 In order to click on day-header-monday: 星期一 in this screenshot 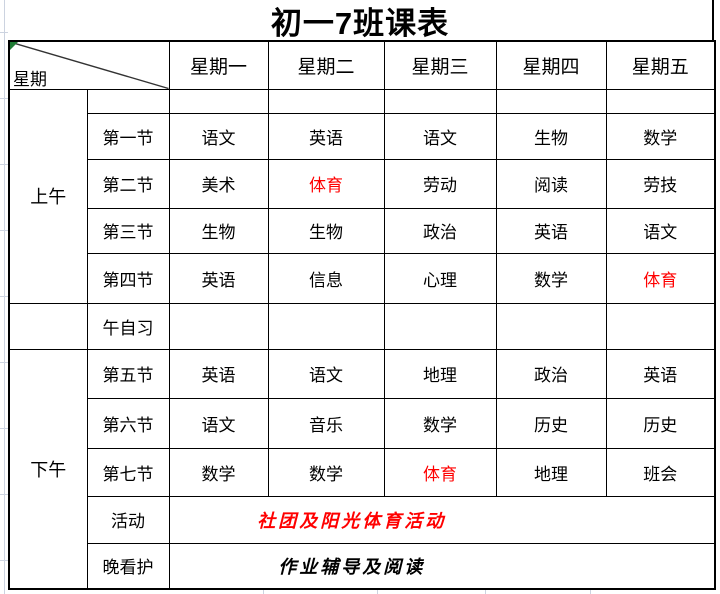, I will do `click(218, 65)`.